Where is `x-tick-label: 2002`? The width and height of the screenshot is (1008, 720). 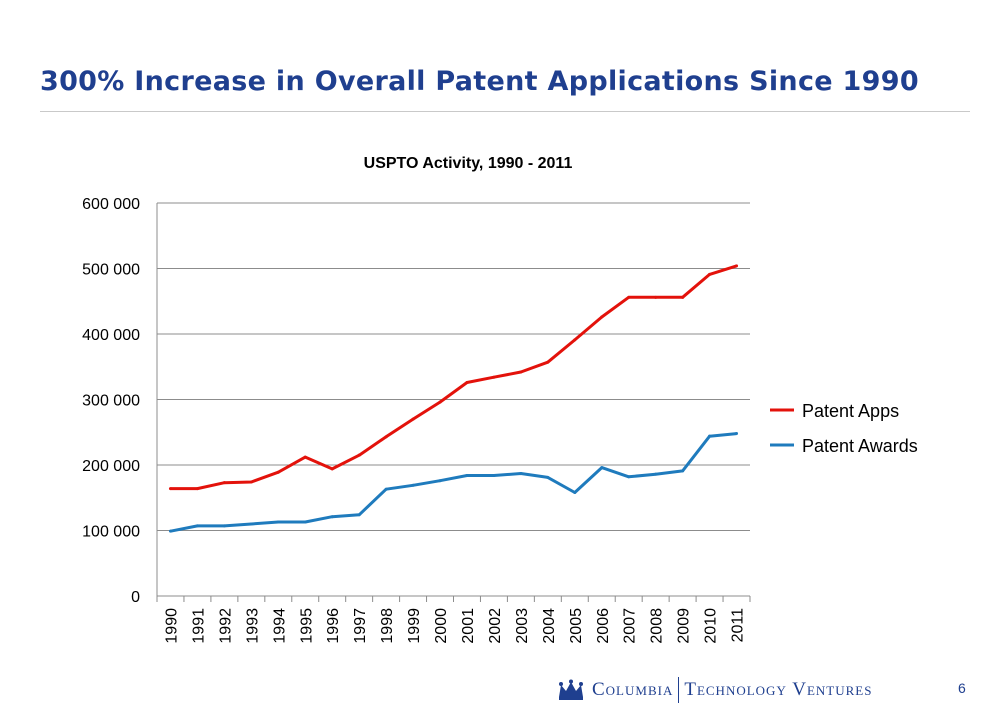
x-tick-label: 2002 is located at coordinates (495, 626).